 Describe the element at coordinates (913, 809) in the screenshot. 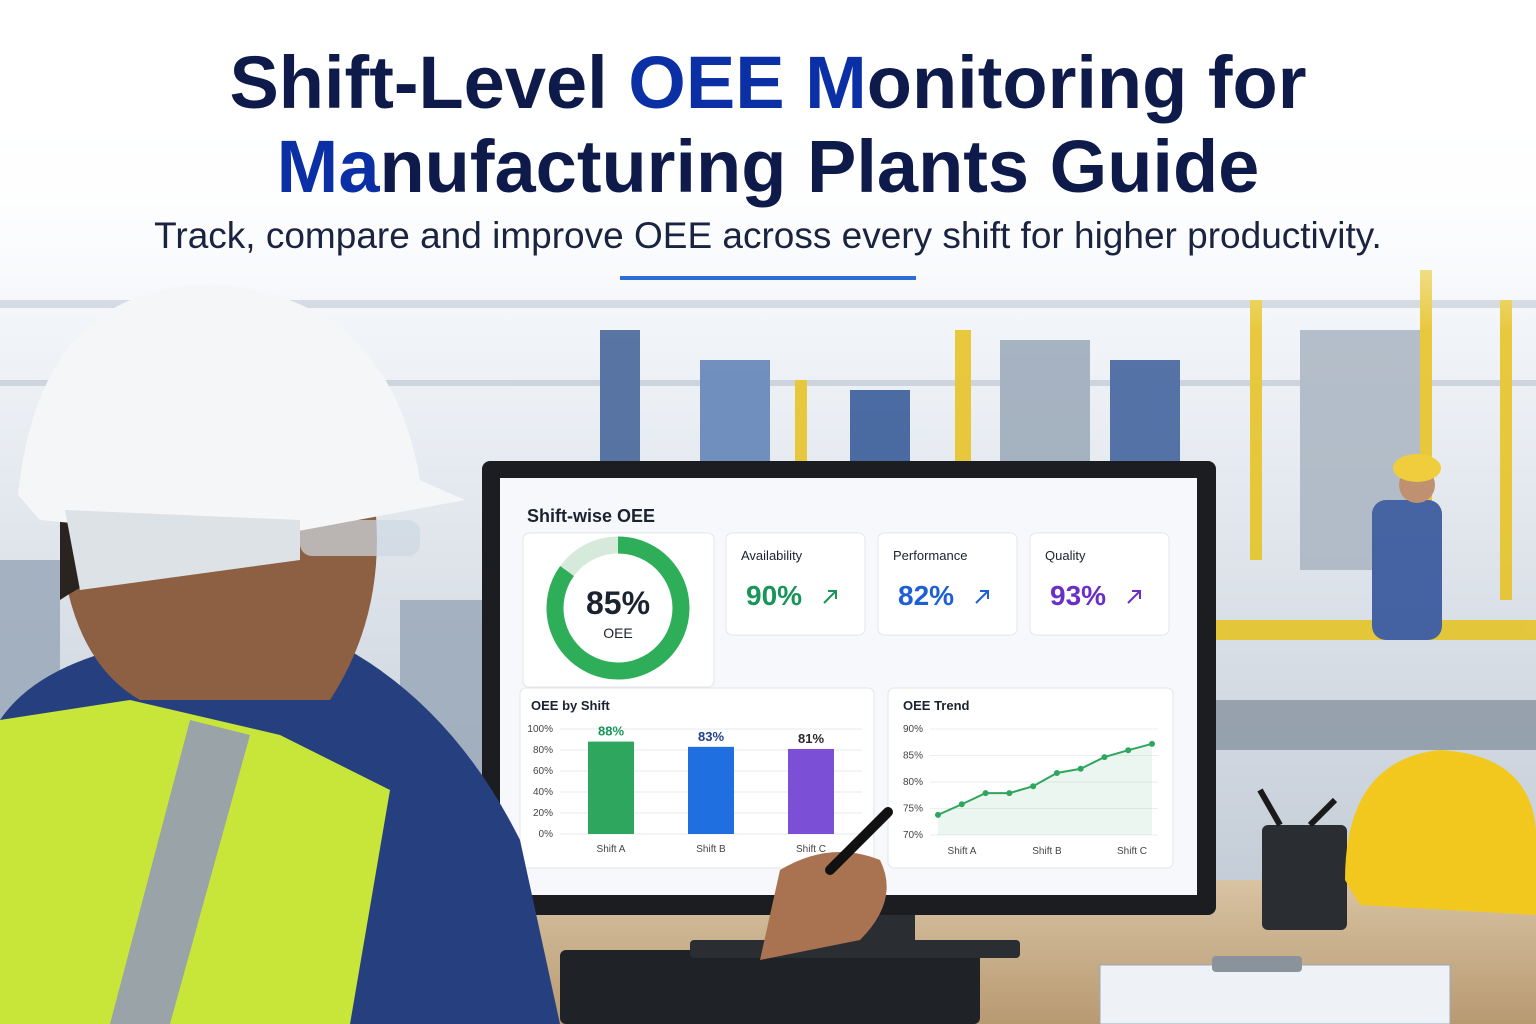

I see `y-tick-label: 75%` at that location.